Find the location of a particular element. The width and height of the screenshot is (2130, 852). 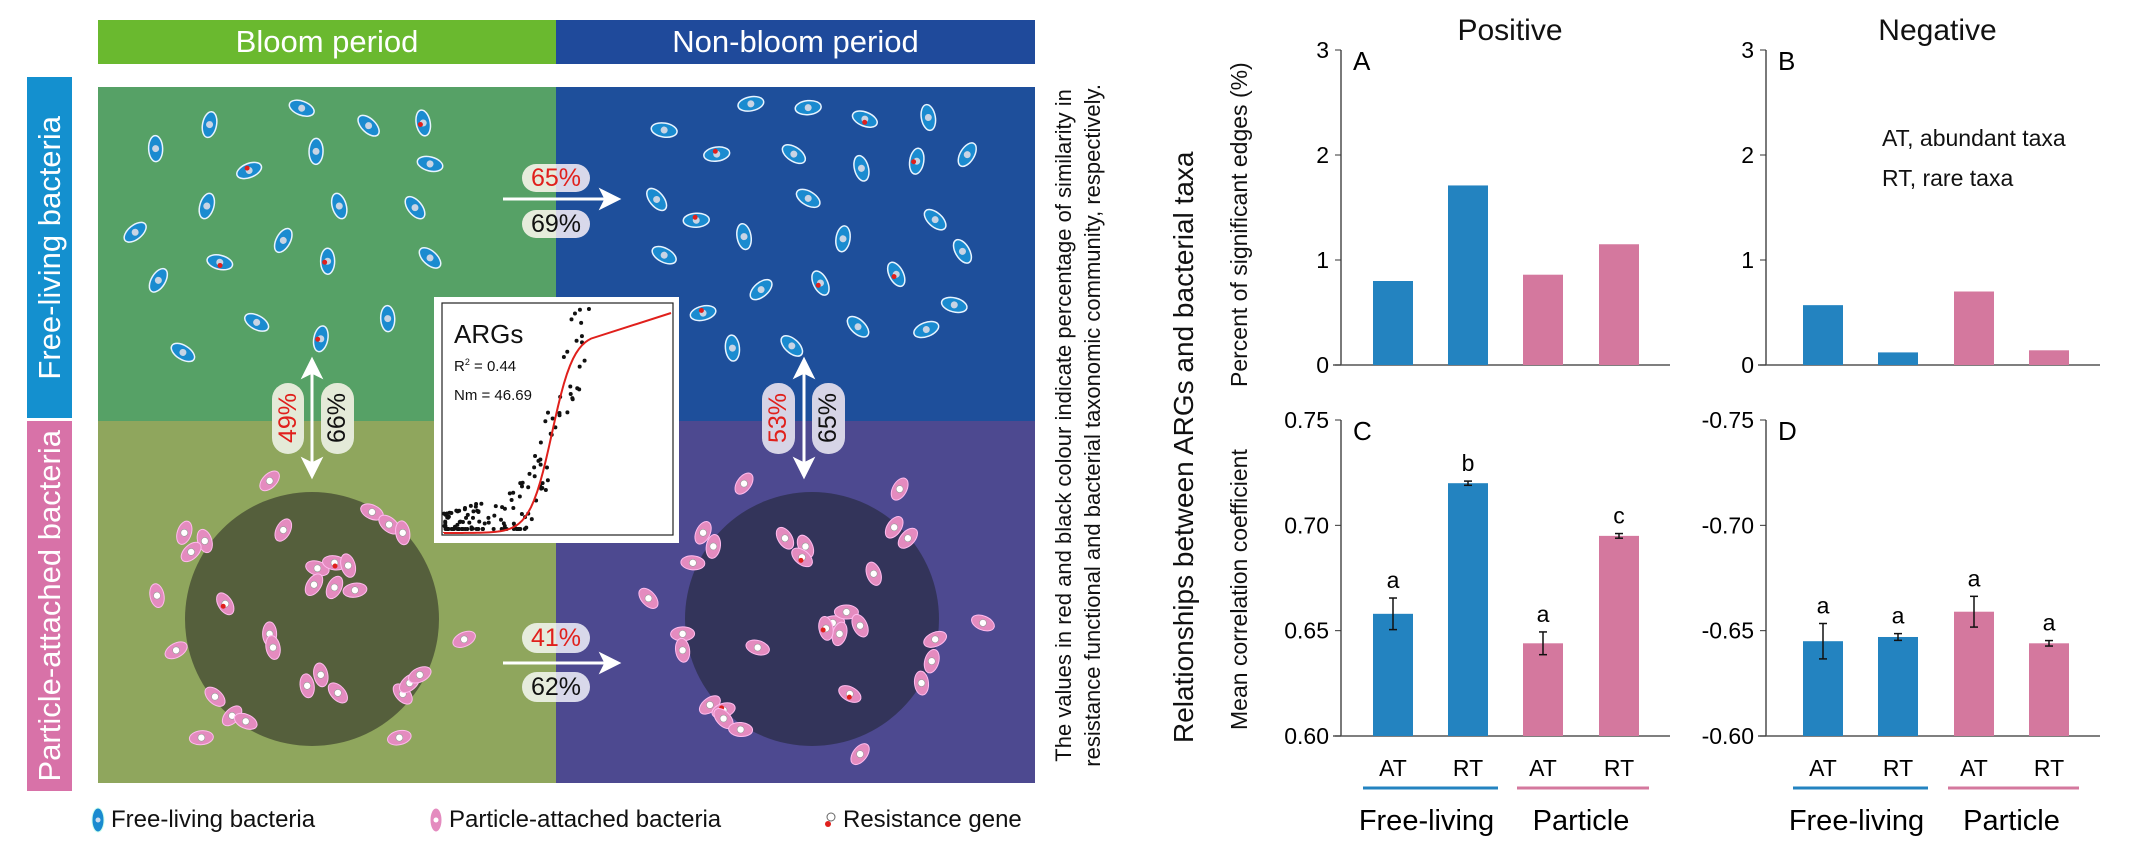

x-tick-label: RT is located at coordinates (2049, 768).